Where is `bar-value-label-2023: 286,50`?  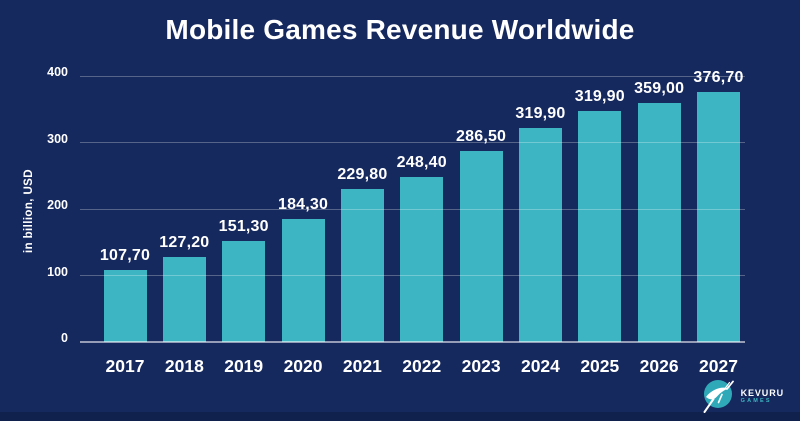 bar-value-label-2023: 286,50 is located at coordinates (481, 137).